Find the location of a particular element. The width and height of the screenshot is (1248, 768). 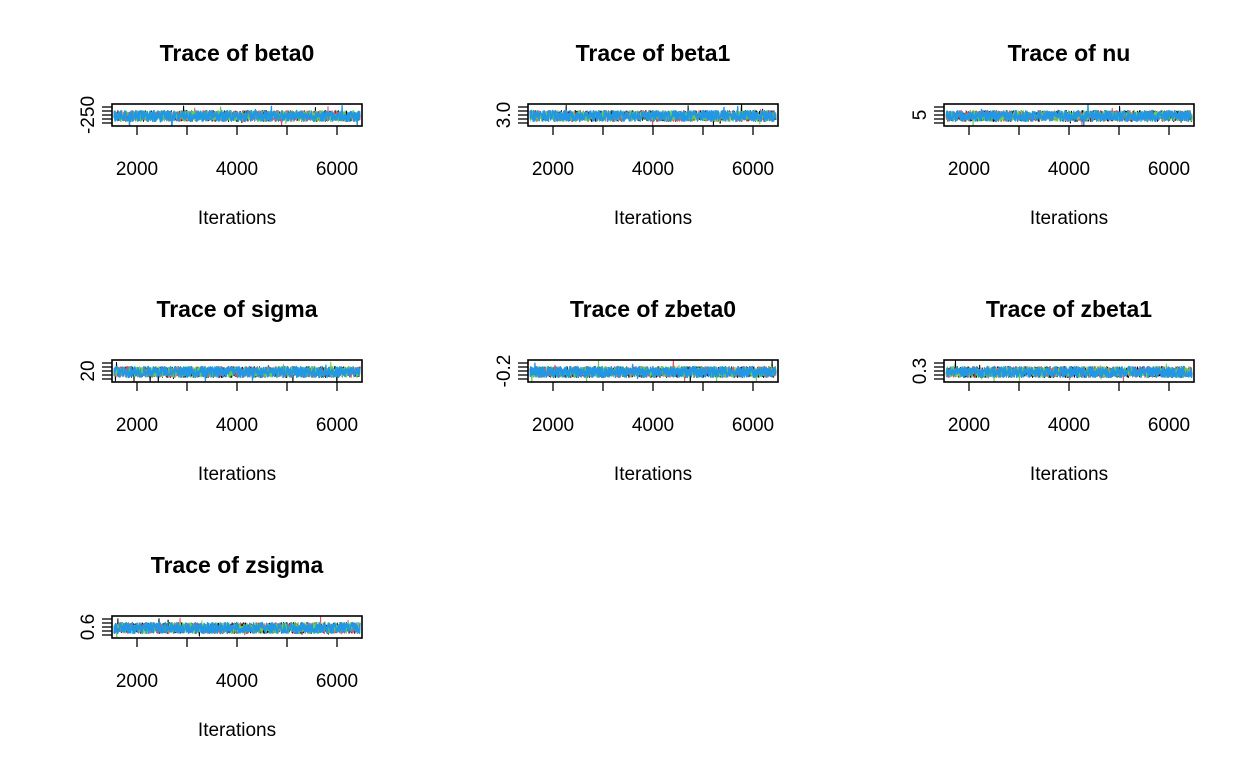

y-tick-label: -0.2 is located at coordinates (504, 371).